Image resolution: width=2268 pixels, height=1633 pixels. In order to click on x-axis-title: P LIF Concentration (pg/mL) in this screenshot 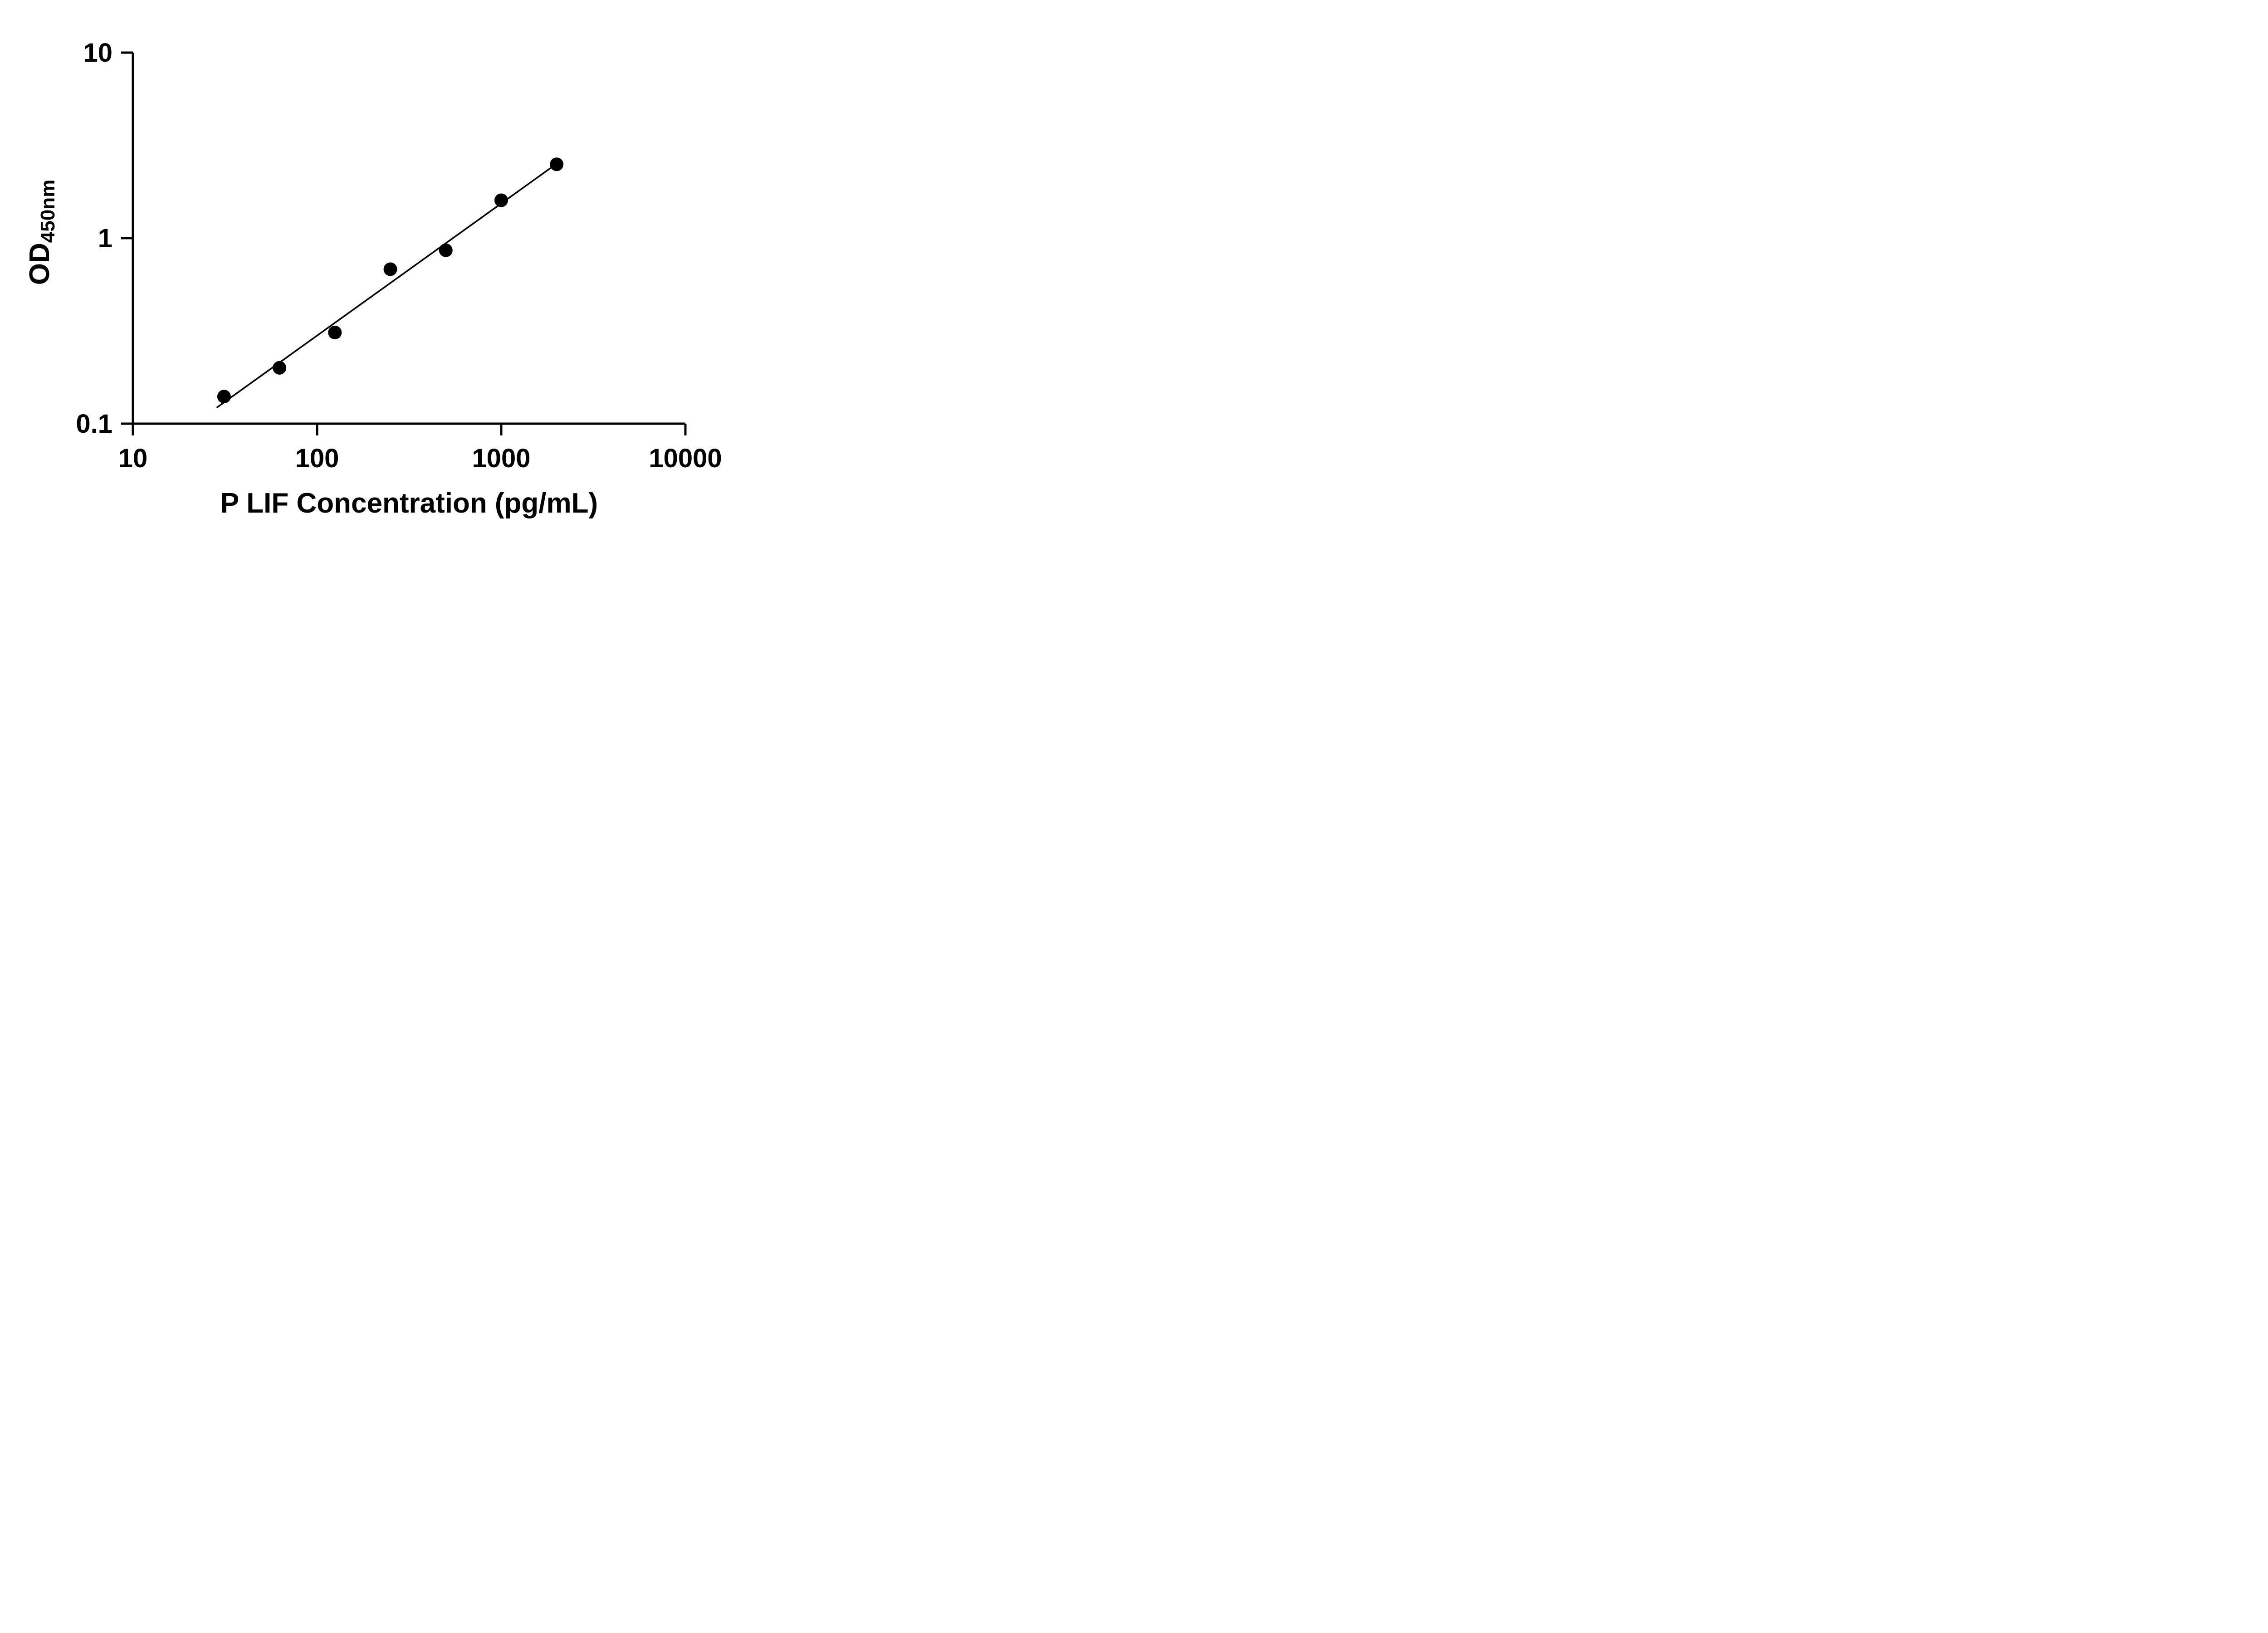, I will do `click(409, 503)`.